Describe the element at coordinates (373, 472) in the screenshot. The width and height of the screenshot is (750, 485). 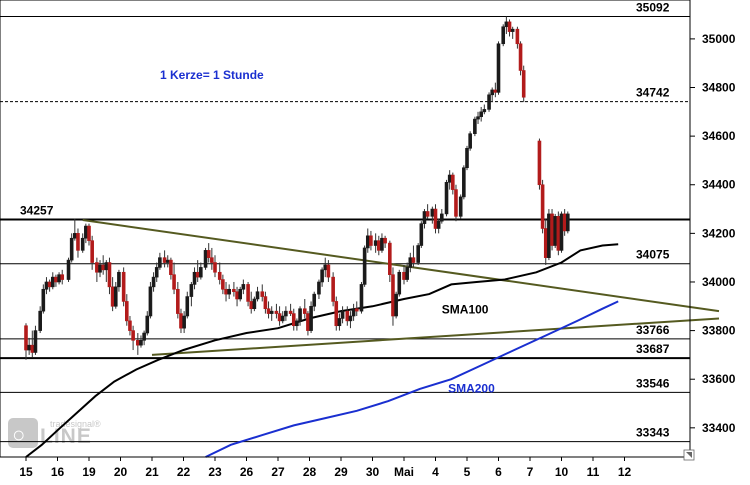
I see `x-tick-label: 30` at that location.